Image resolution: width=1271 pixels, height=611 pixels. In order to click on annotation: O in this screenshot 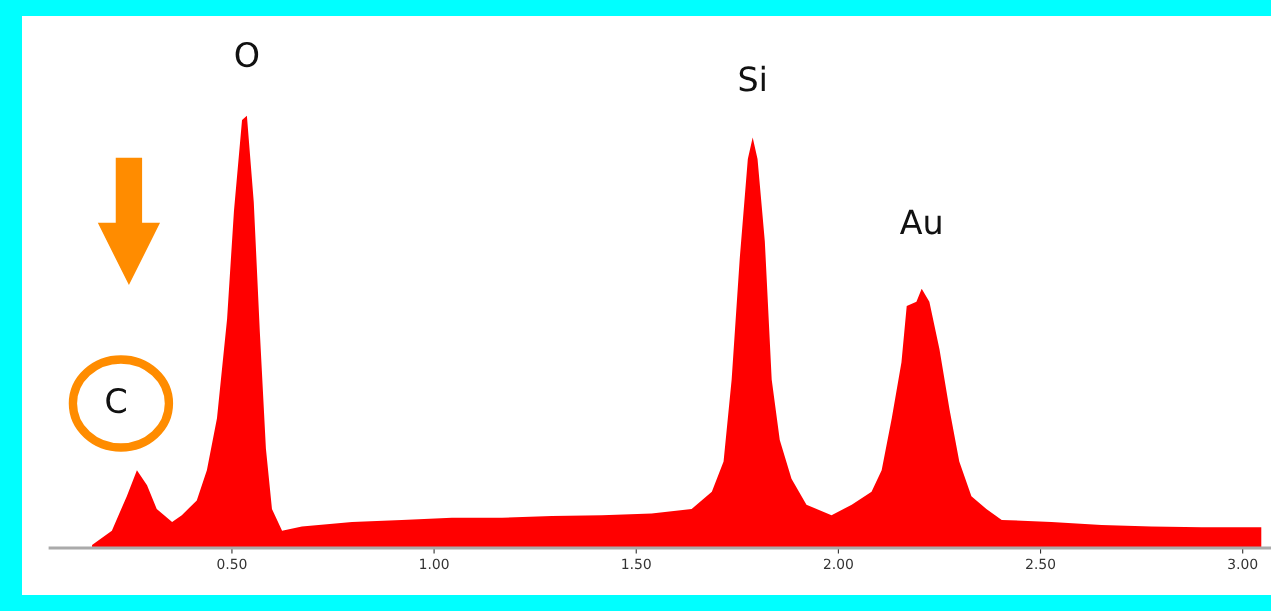, I will do `click(247, 54)`.